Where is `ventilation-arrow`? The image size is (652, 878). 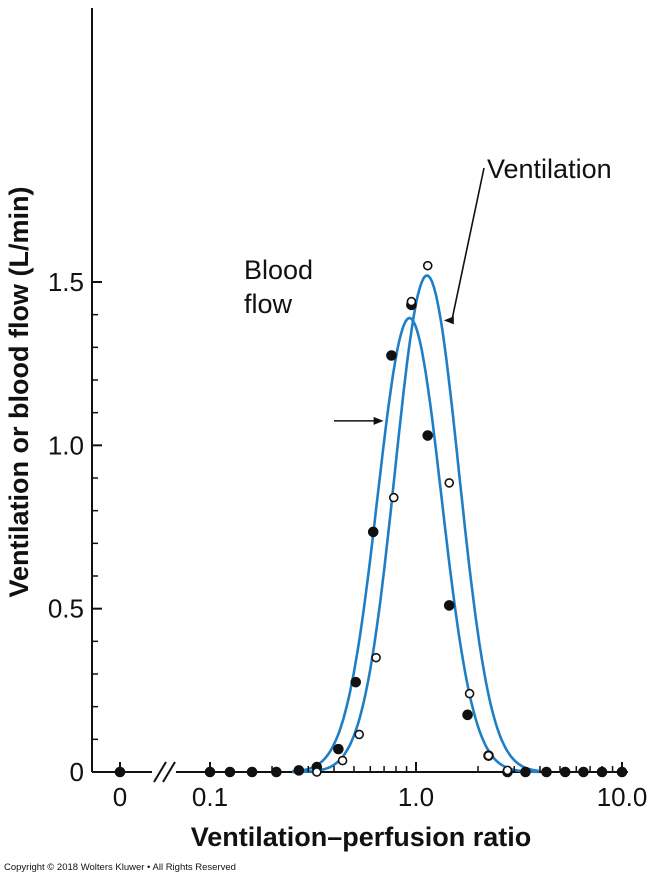 ventilation-arrow is located at coordinates (468, 244).